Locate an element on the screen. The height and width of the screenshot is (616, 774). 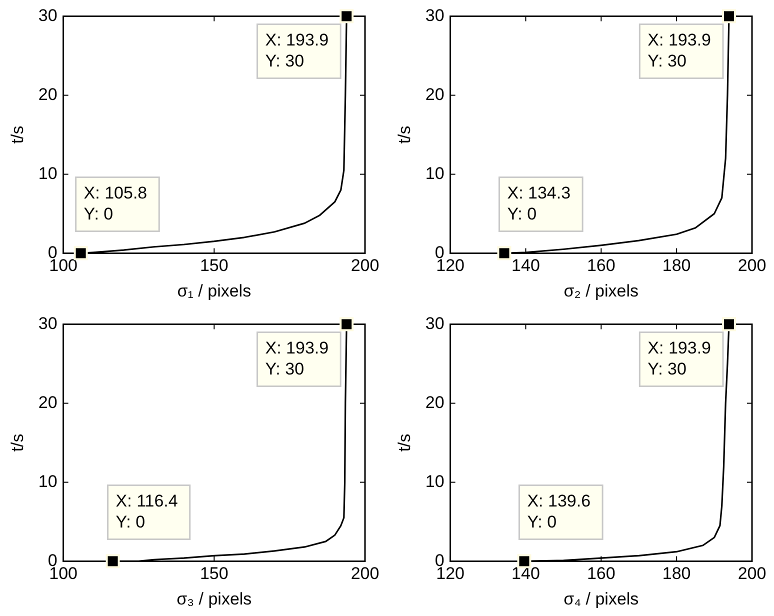
x-axis-title: σ₃ / pixels is located at coordinates (214, 598).